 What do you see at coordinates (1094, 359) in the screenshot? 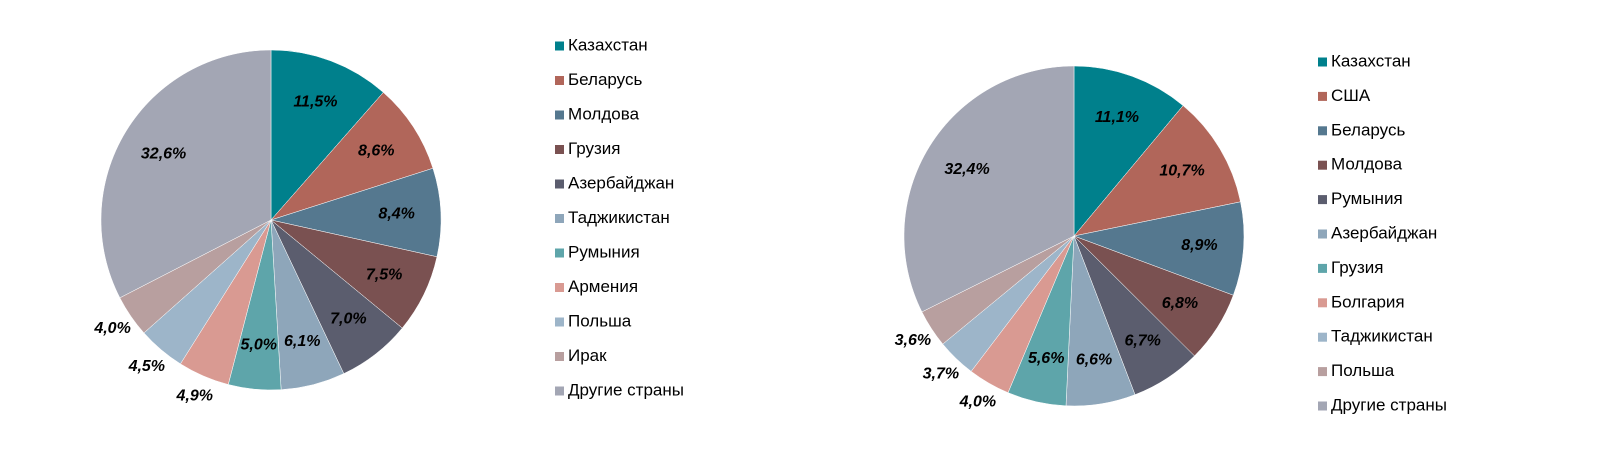
I see `value-label: 6,6%` at bounding box center [1094, 359].